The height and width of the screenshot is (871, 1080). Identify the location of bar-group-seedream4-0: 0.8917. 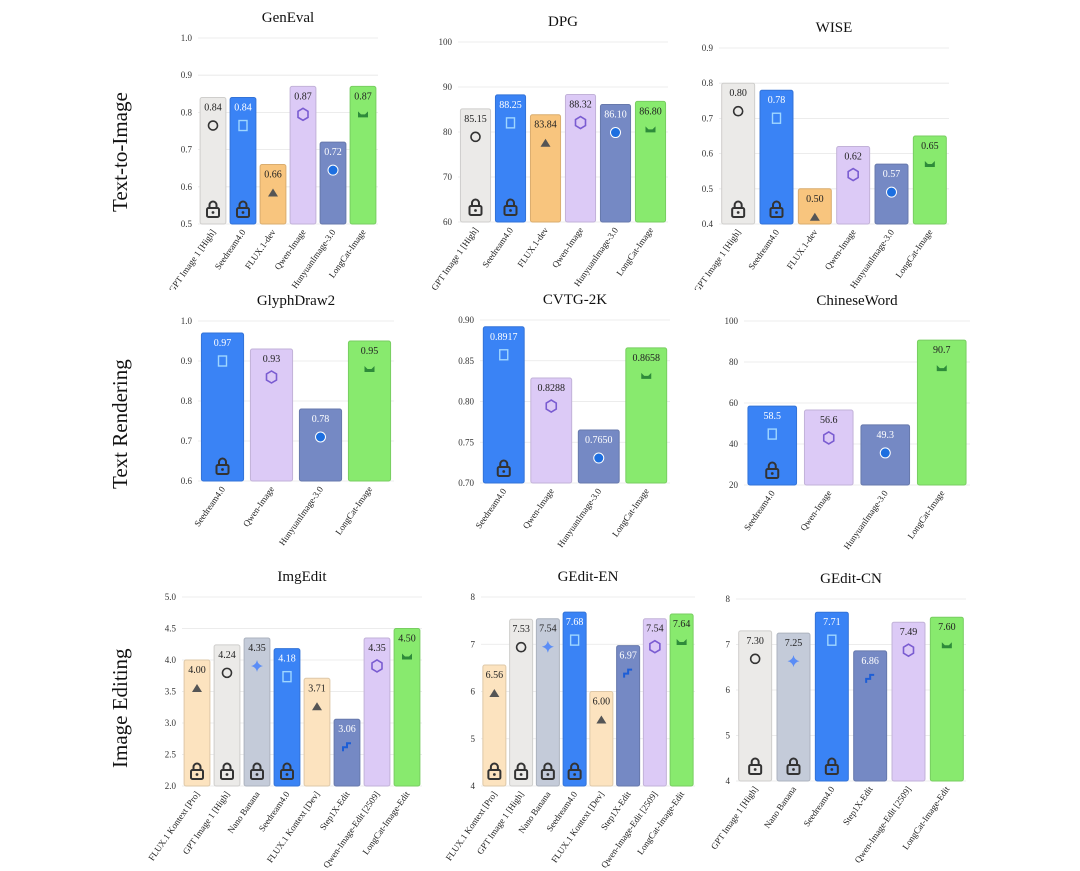
(503, 405).